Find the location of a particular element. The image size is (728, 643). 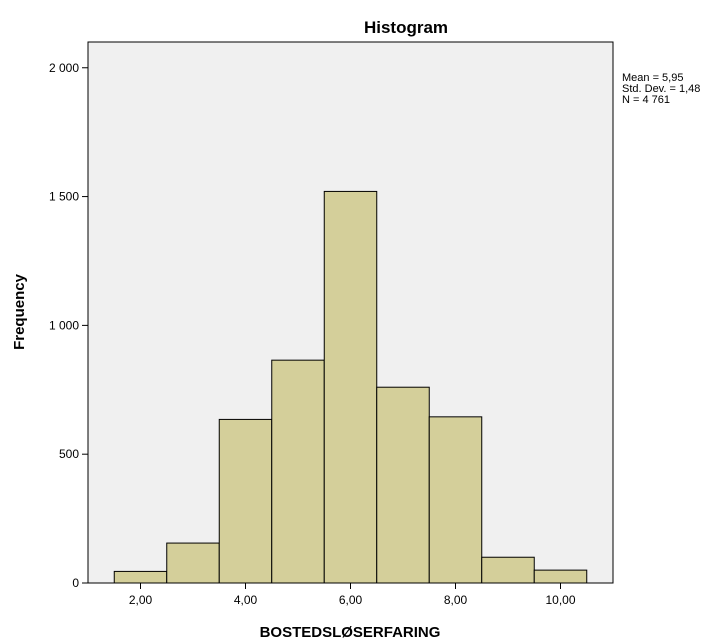

stat-line-1: Mean = 5,95 is located at coordinates (652, 78).